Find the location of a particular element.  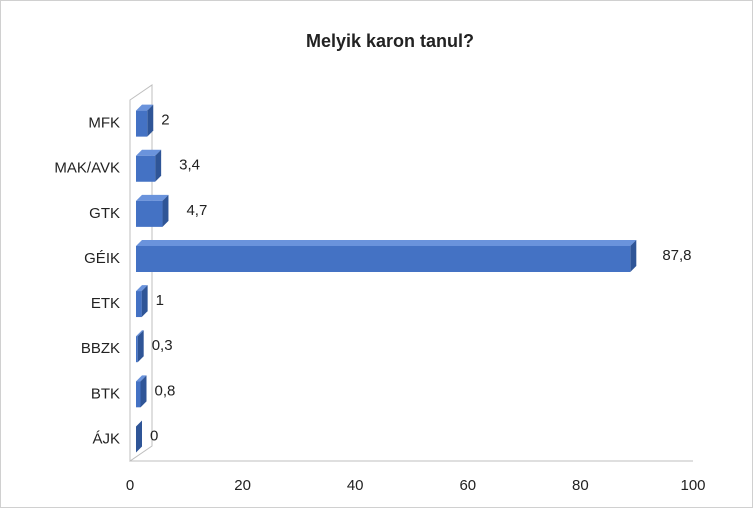

x-tick-label: 100 is located at coordinates (692, 485).